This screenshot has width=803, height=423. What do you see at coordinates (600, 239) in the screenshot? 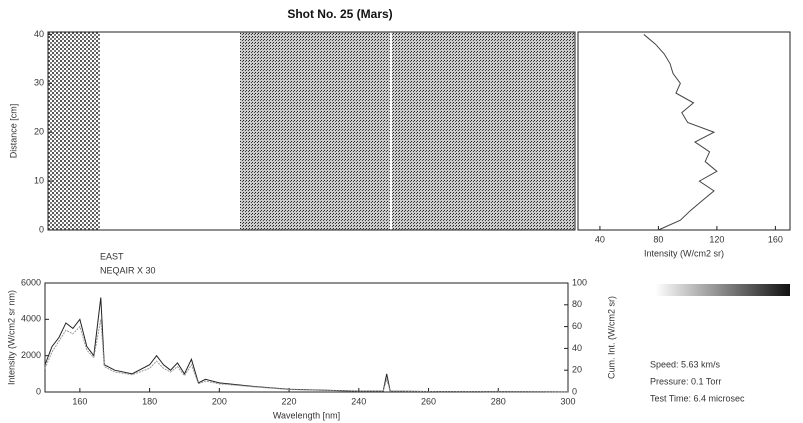
I see `x-tick-label: 40` at bounding box center [600, 239].